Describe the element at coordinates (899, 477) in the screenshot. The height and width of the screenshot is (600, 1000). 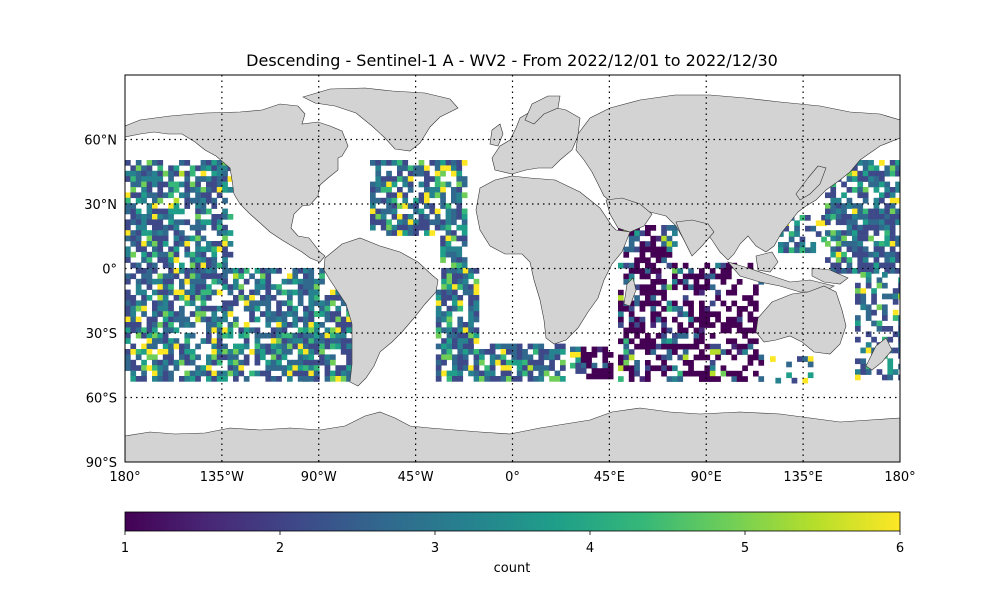
I see `lon-tick-label: 180°` at that location.